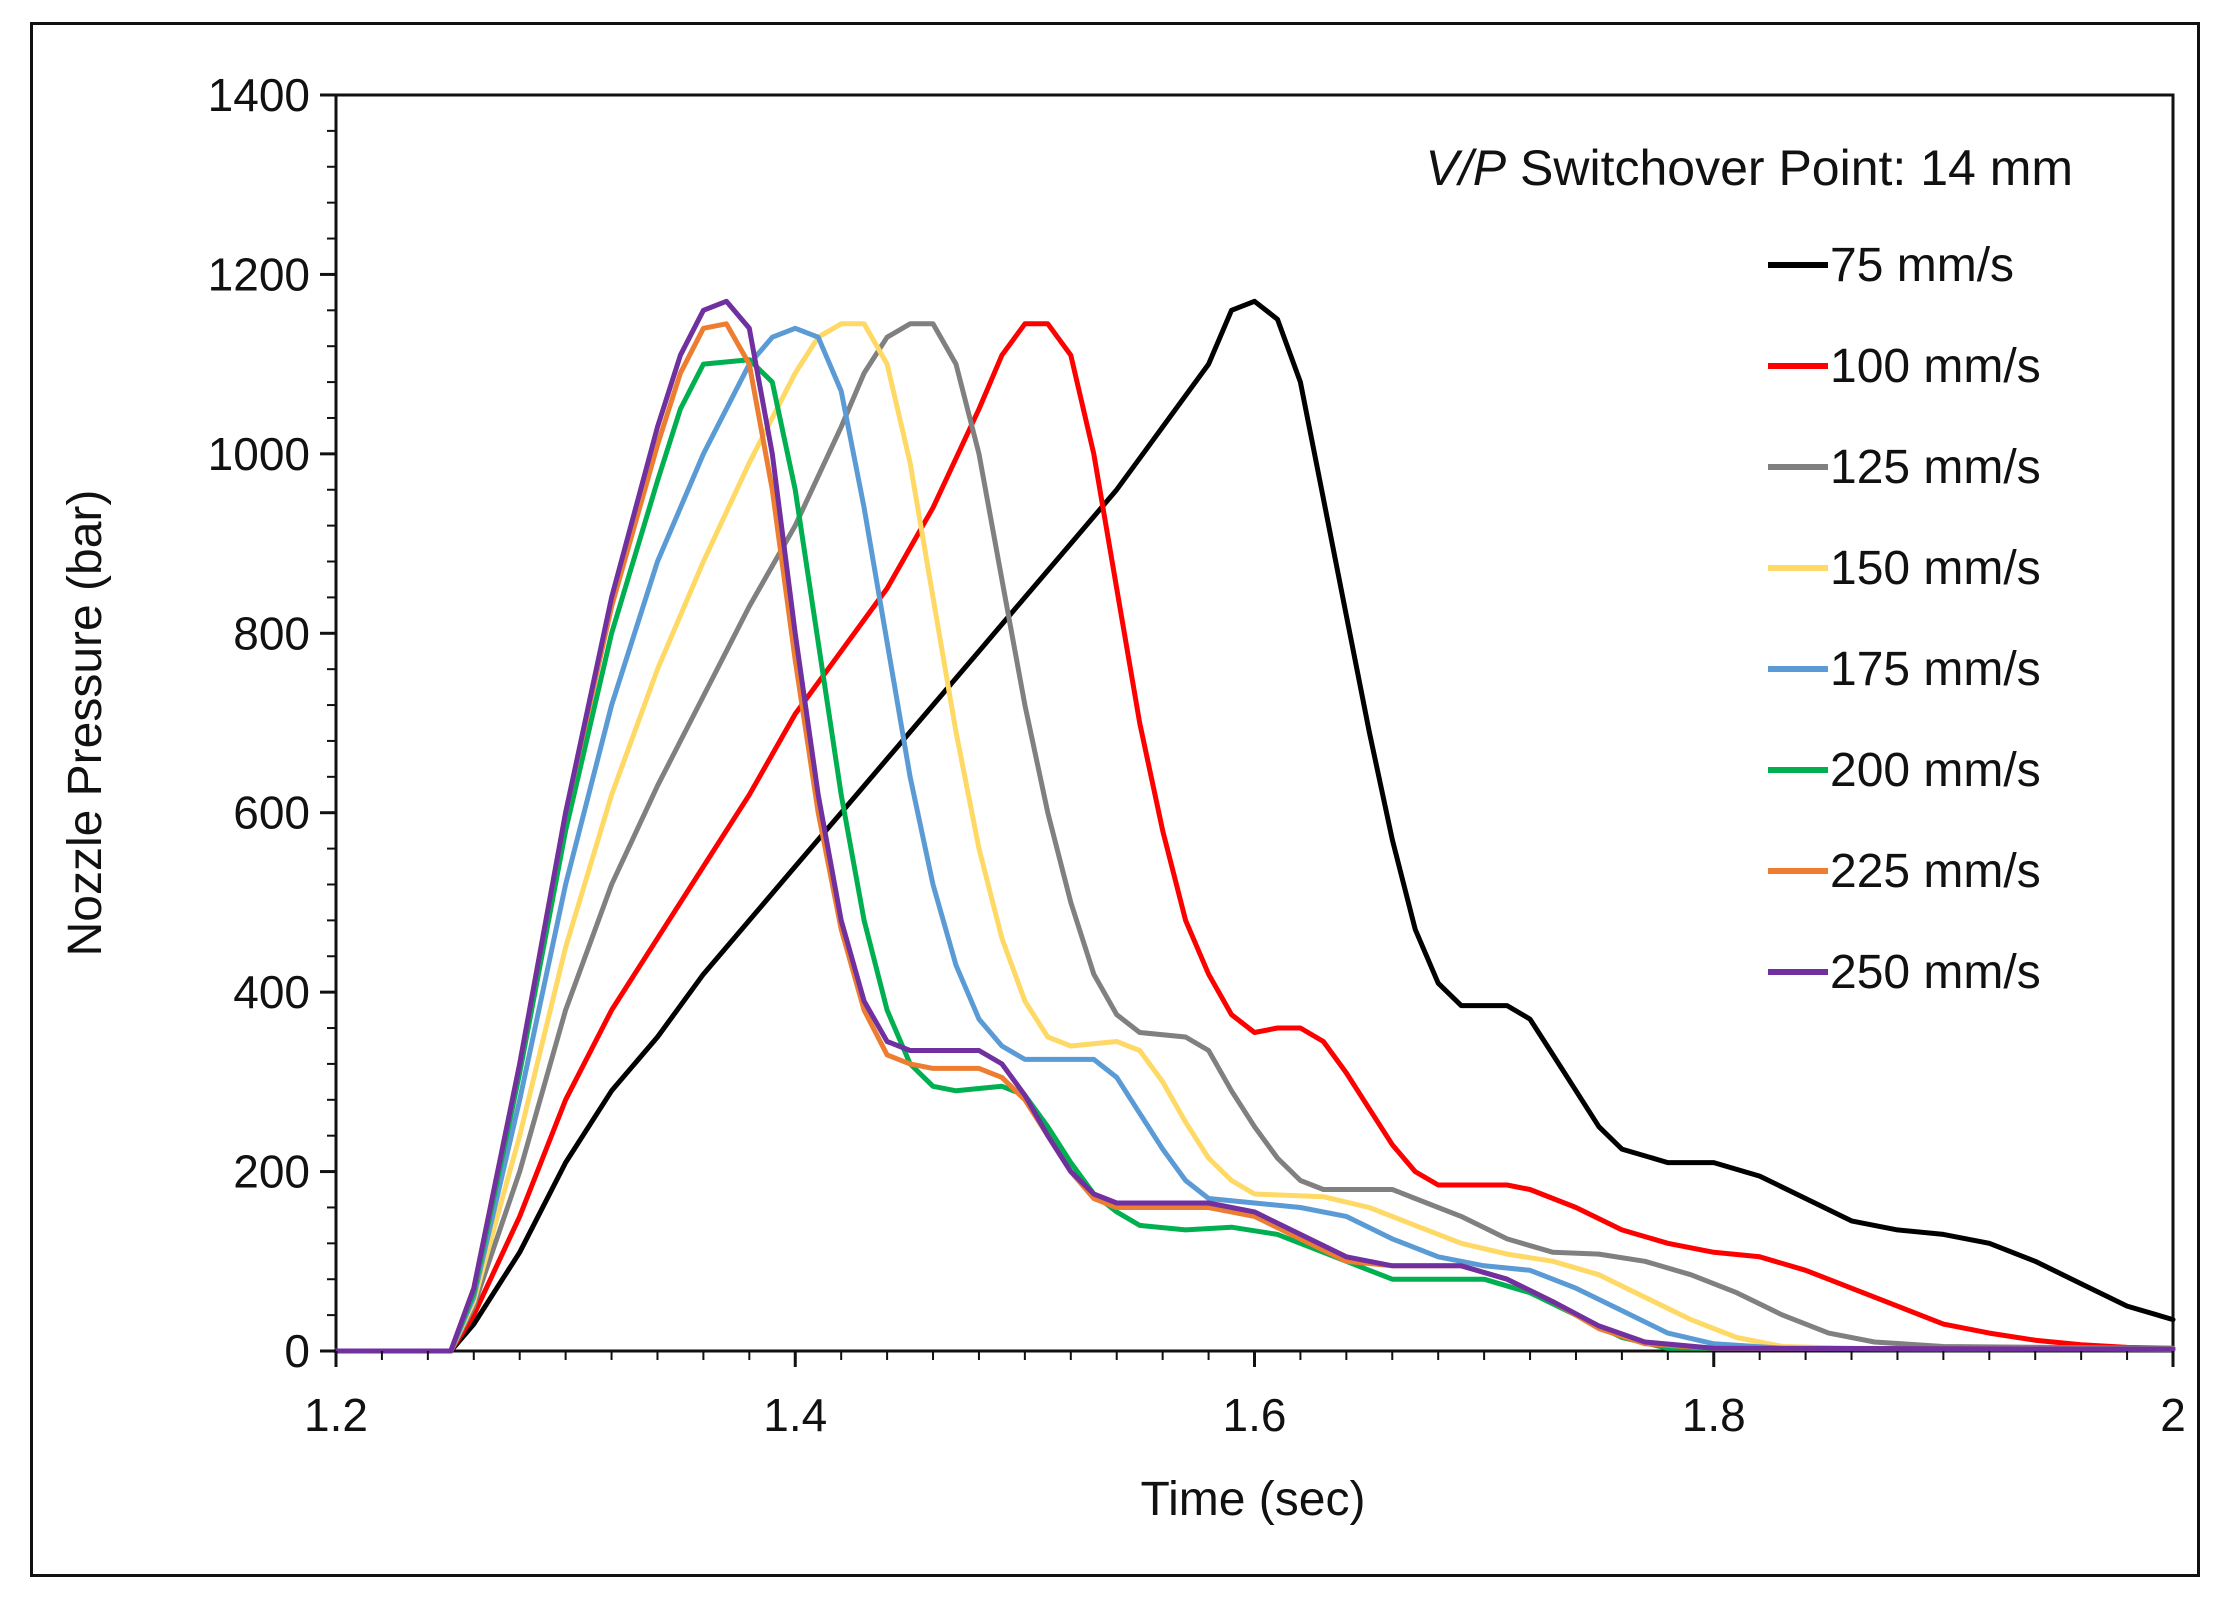  What do you see at coordinates (271, 1172) in the screenshot?
I see `y-tick-label: 200` at bounding box center [271, 1172].